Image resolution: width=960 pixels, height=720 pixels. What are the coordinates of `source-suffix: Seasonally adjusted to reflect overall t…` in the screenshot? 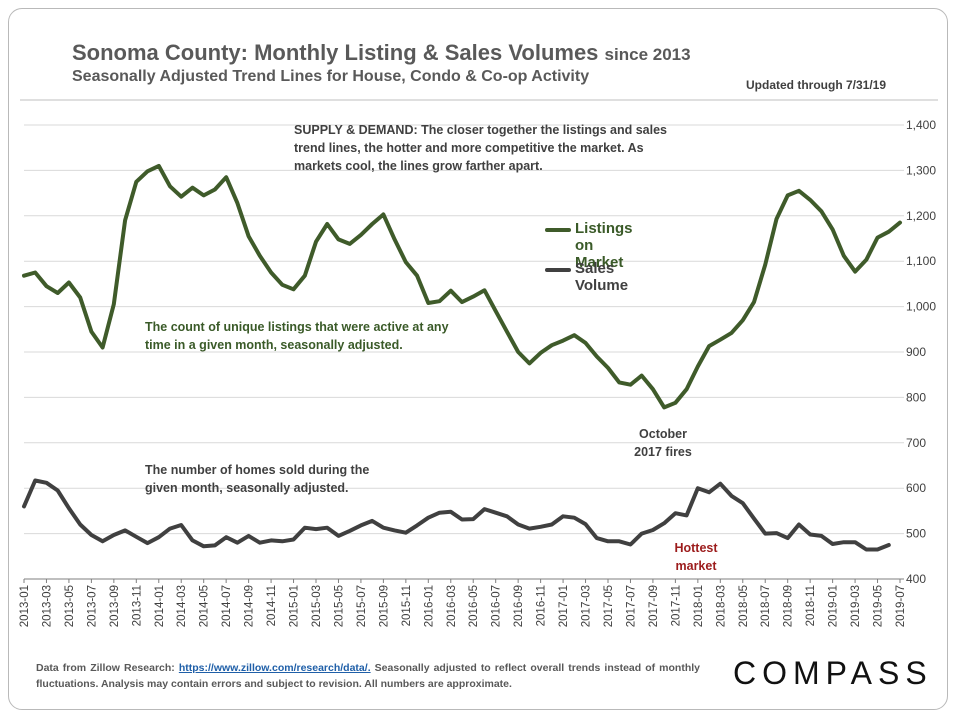 It's located at (368, 676).